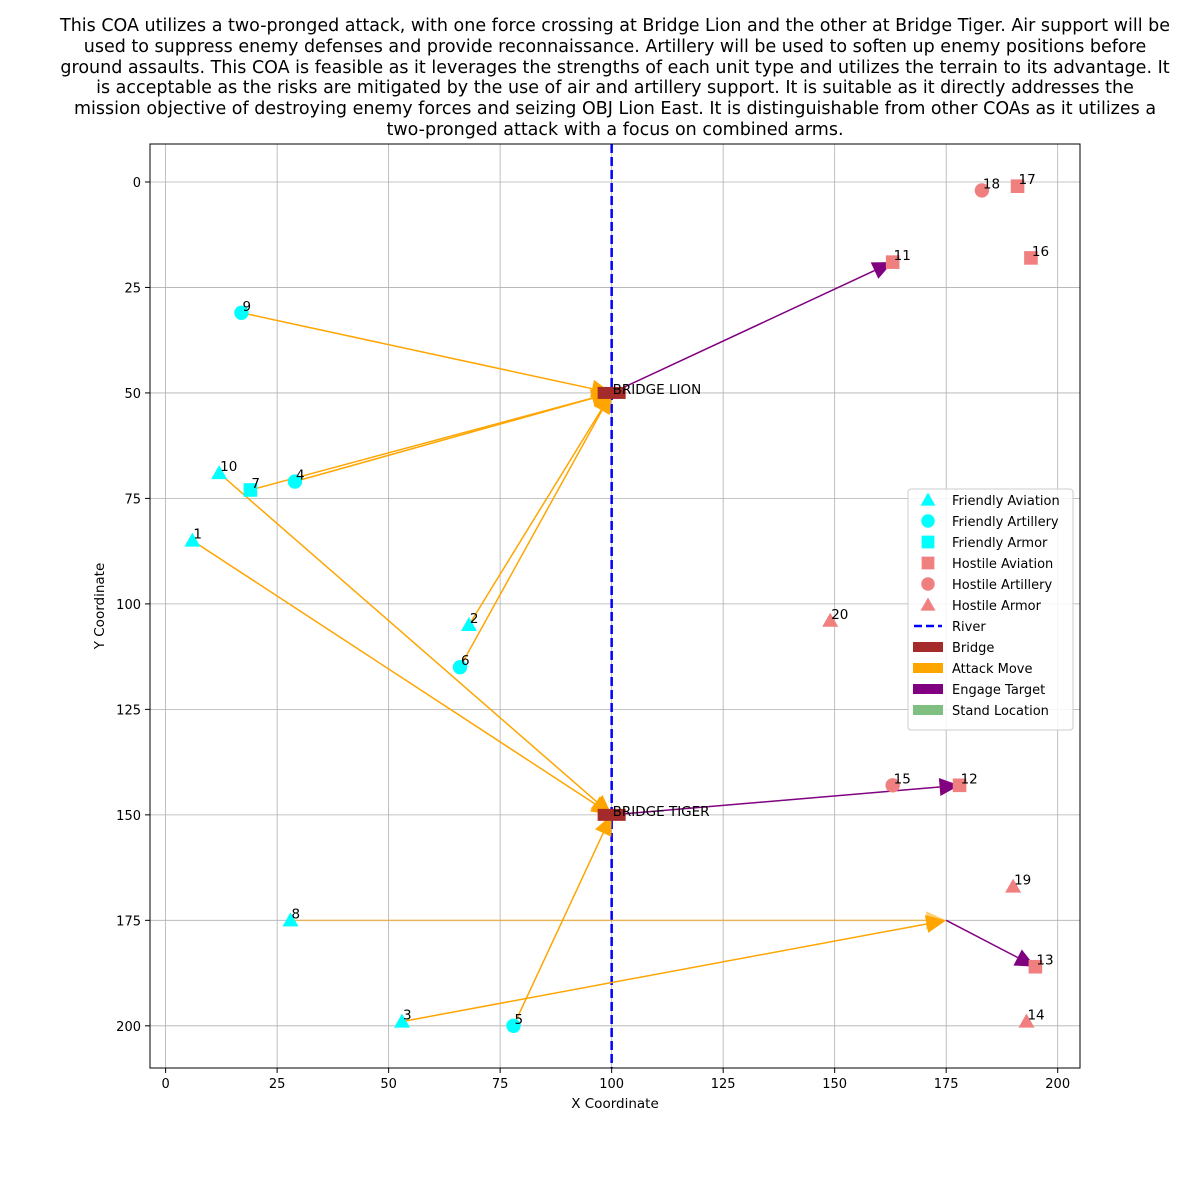  I want to click on unit-label: 18, so click(991, 184).